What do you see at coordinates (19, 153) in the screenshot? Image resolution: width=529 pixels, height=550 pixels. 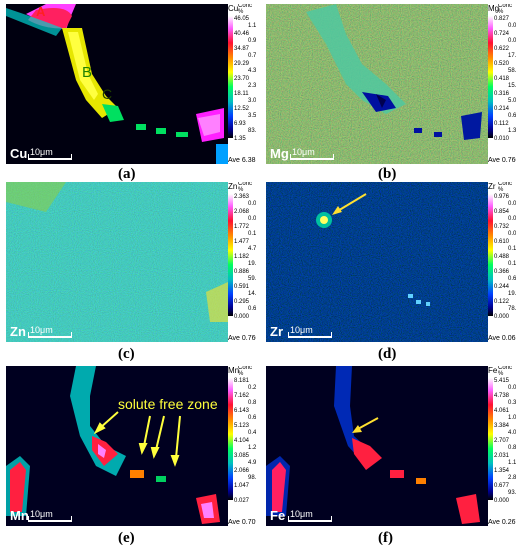 I see `element-label-cu: Cu` at bounding box center [19, 153].